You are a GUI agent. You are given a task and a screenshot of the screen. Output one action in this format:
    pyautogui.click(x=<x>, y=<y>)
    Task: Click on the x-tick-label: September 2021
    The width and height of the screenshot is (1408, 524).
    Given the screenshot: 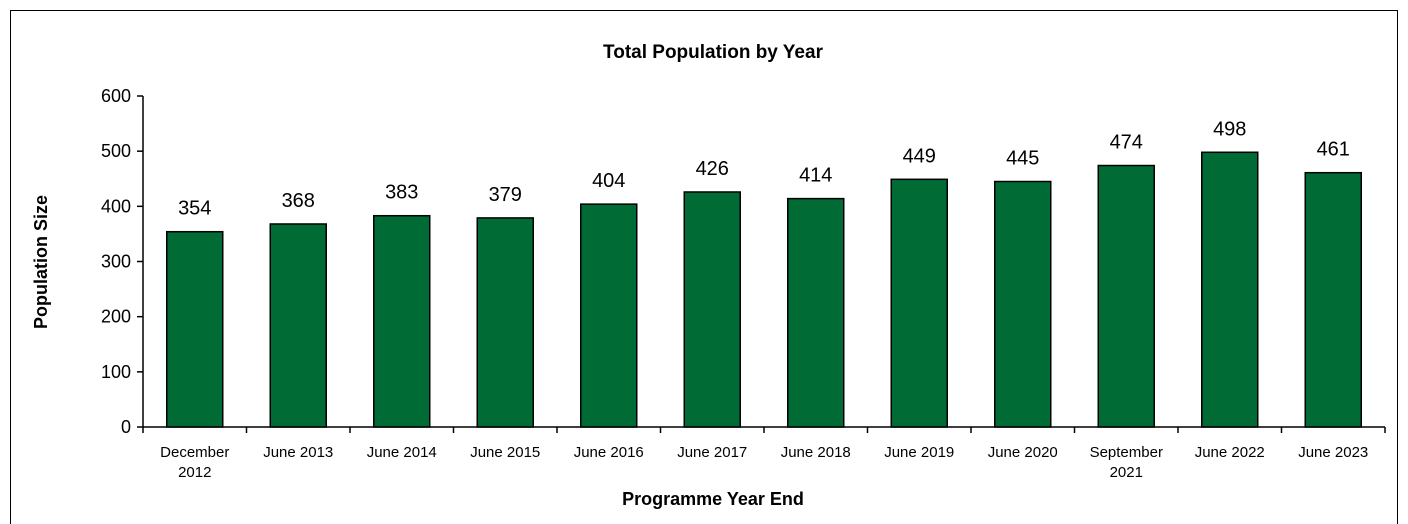 What is the action you would take?
    pyautogui.click(x=1126, y=462)
    